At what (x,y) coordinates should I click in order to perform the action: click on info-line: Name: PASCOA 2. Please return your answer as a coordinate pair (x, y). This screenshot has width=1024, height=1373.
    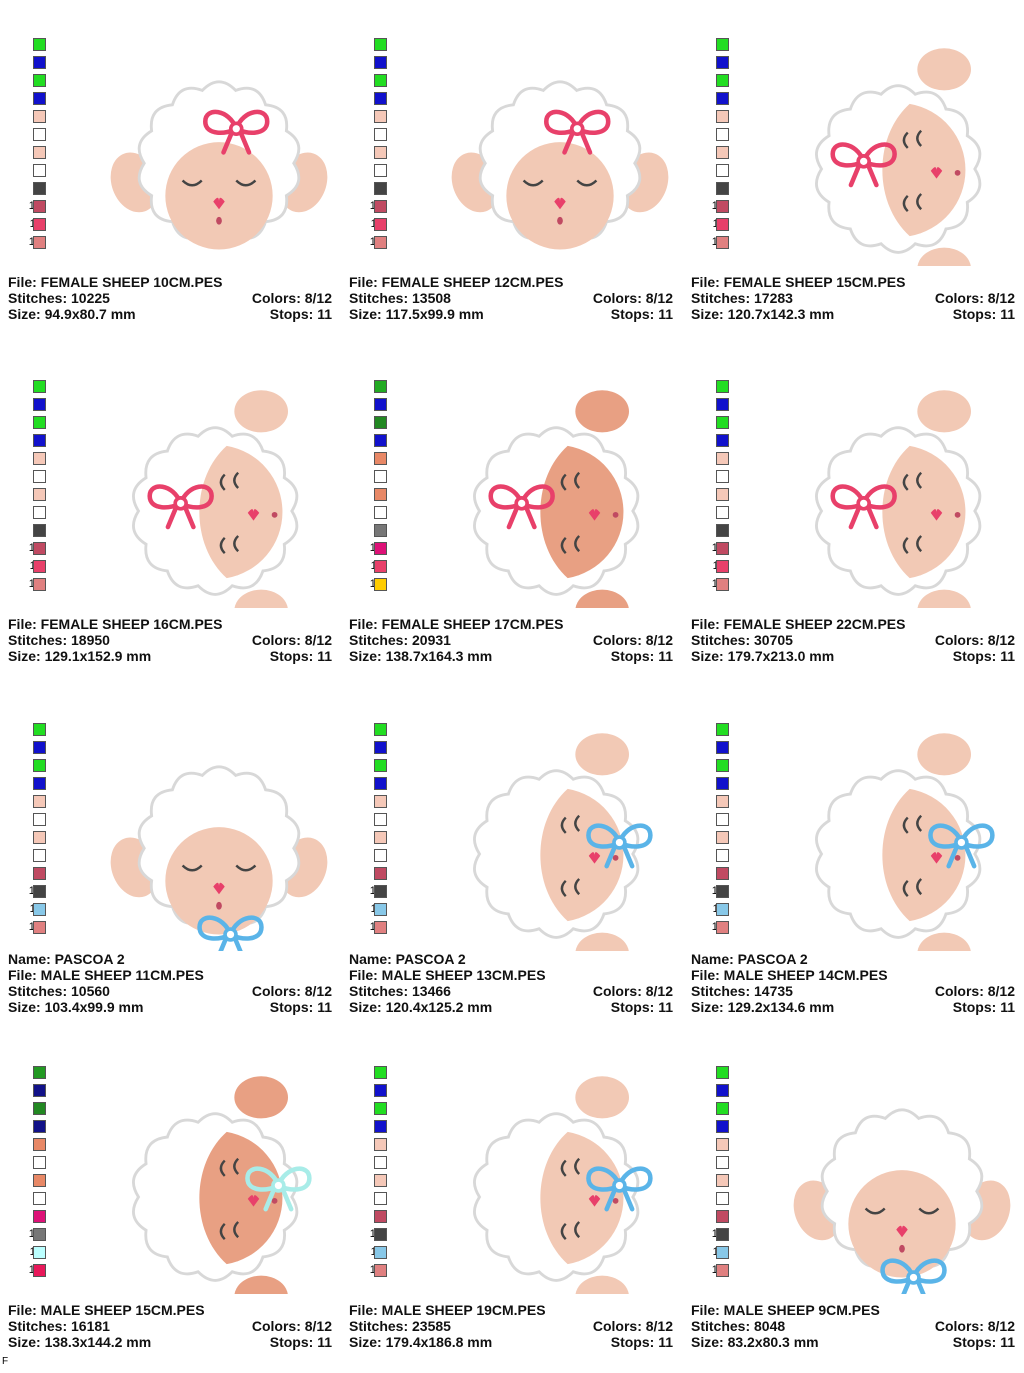
    Looking at the image, I should click on (511, 959).